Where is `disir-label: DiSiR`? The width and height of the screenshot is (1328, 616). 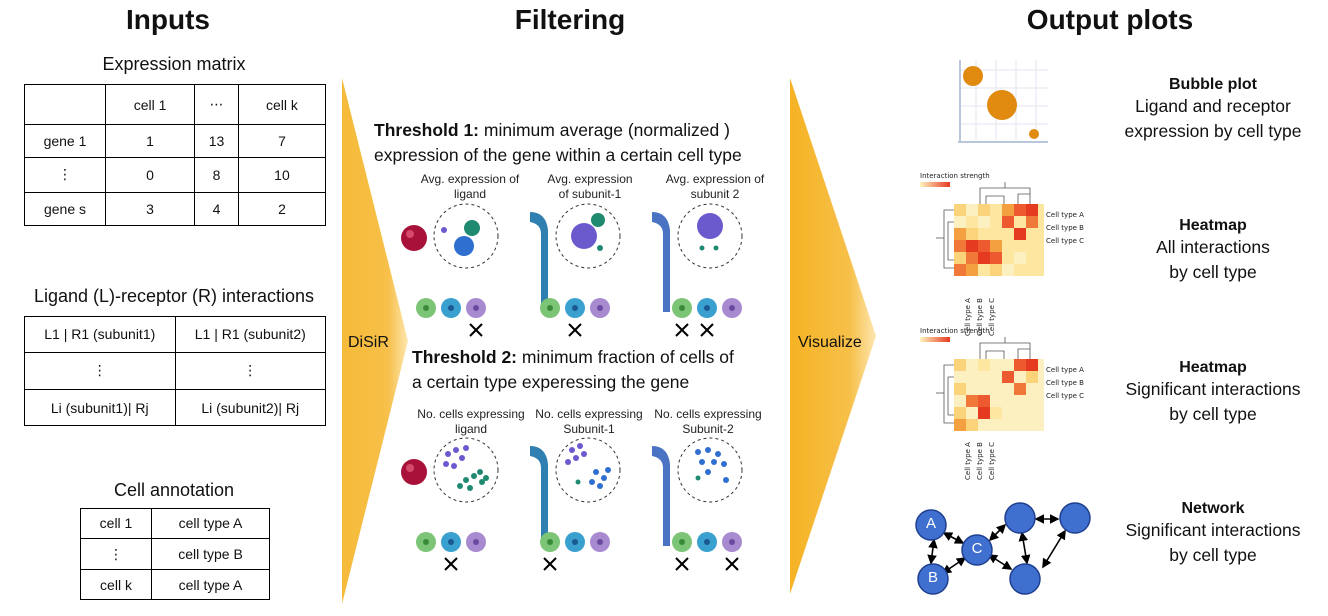 disir-label: DiSiR is located at coordinates (368, 342).